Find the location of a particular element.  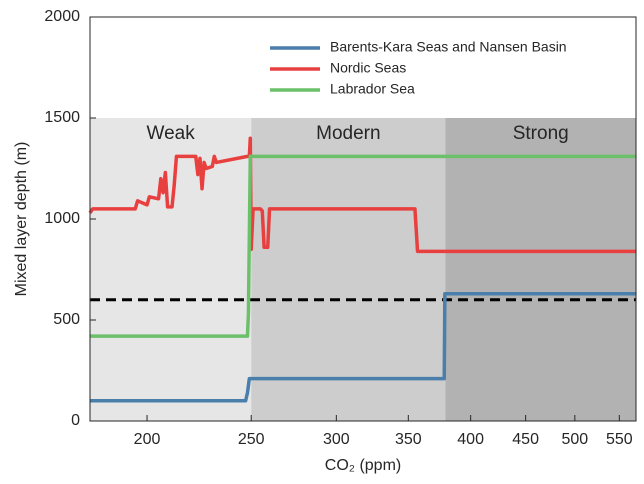

legend-label: Labrador Sea is located at coordinates (372, 89).